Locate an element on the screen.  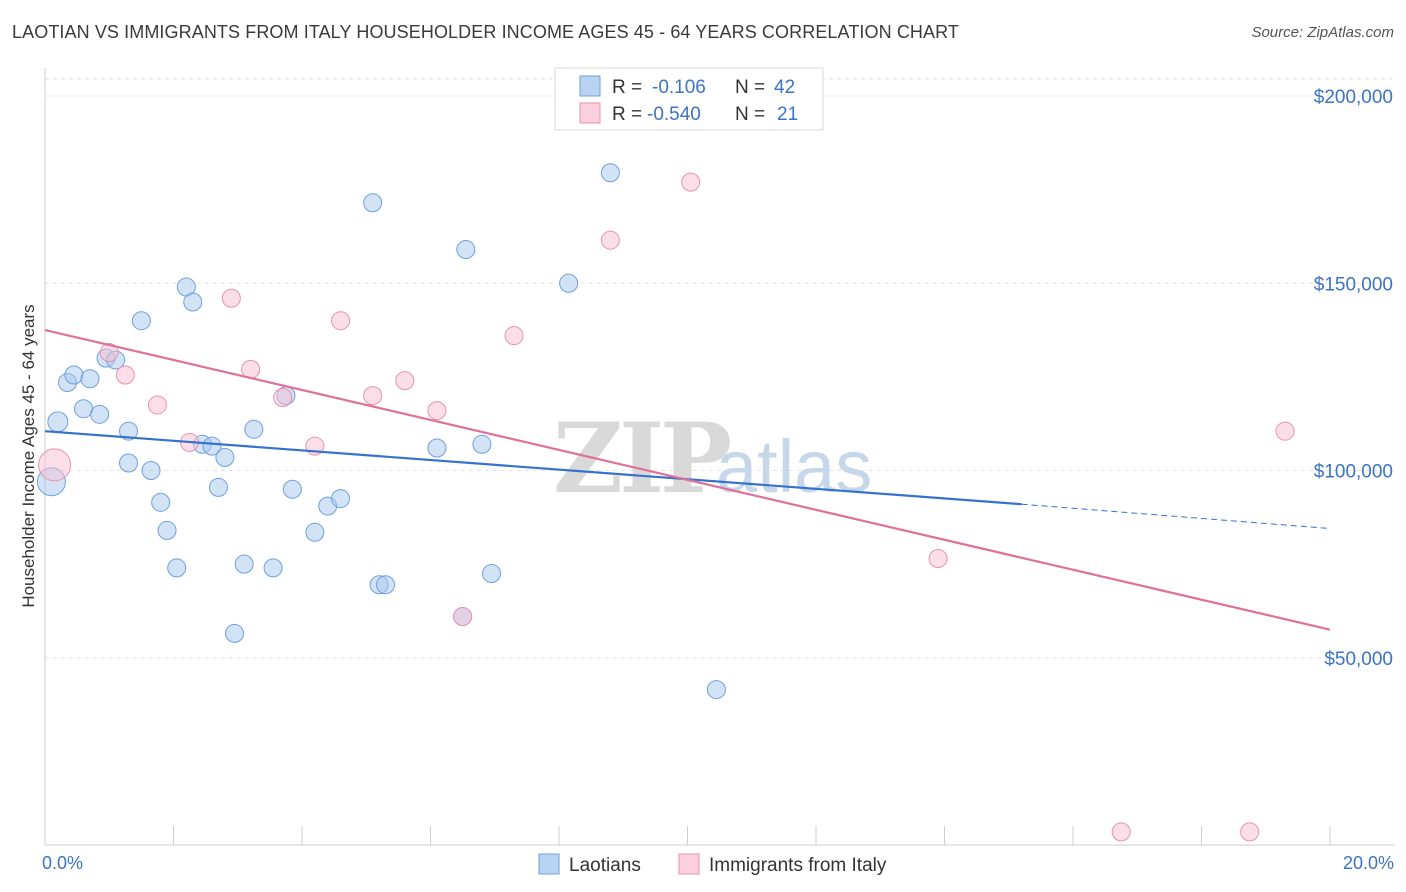
watermark-atlas: atlas is located at coordinates (794, 466).